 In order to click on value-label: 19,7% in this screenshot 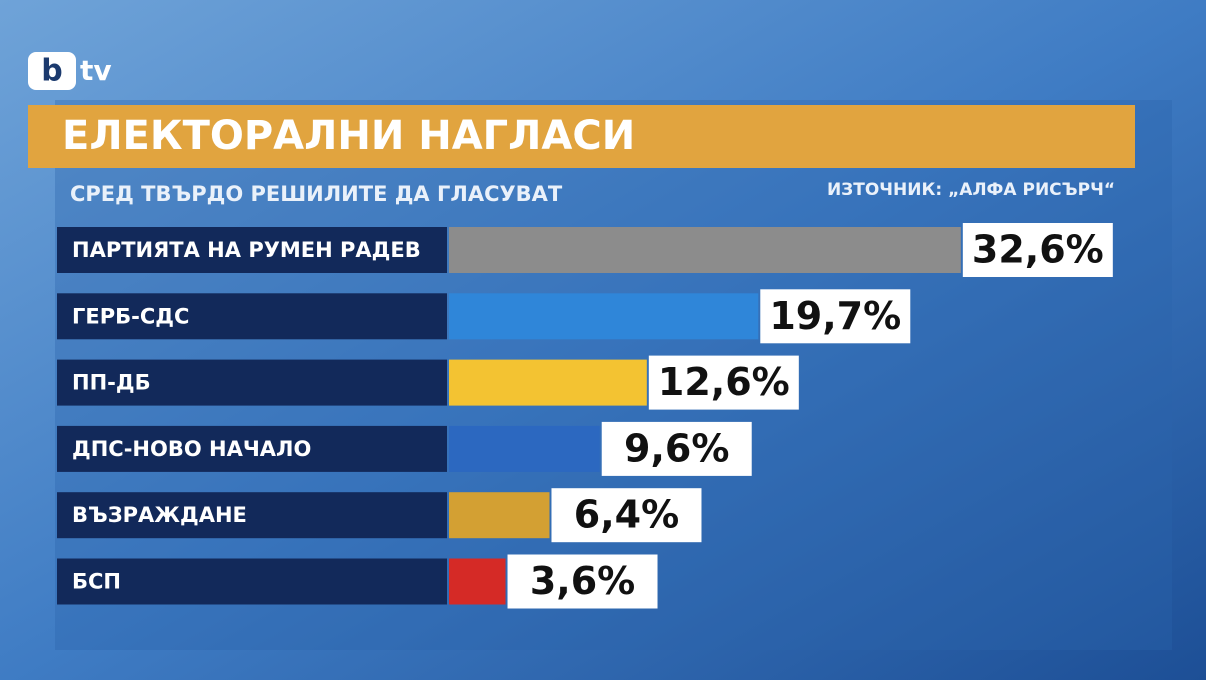, I will do `click(835, 316)`.